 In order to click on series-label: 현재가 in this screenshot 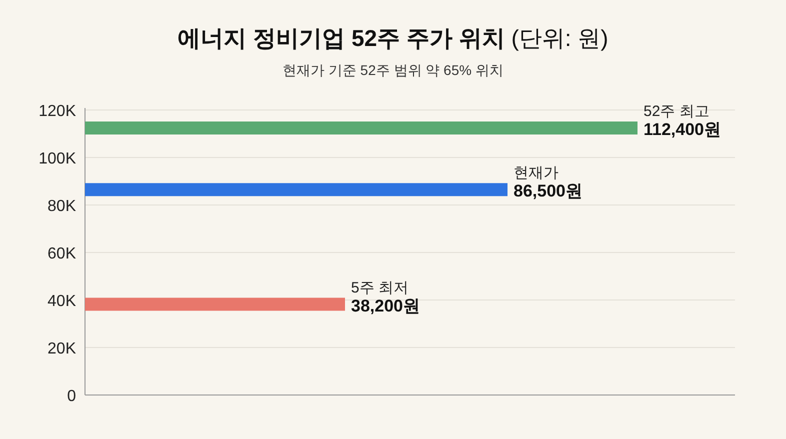, I will do `click(536, 173)`.